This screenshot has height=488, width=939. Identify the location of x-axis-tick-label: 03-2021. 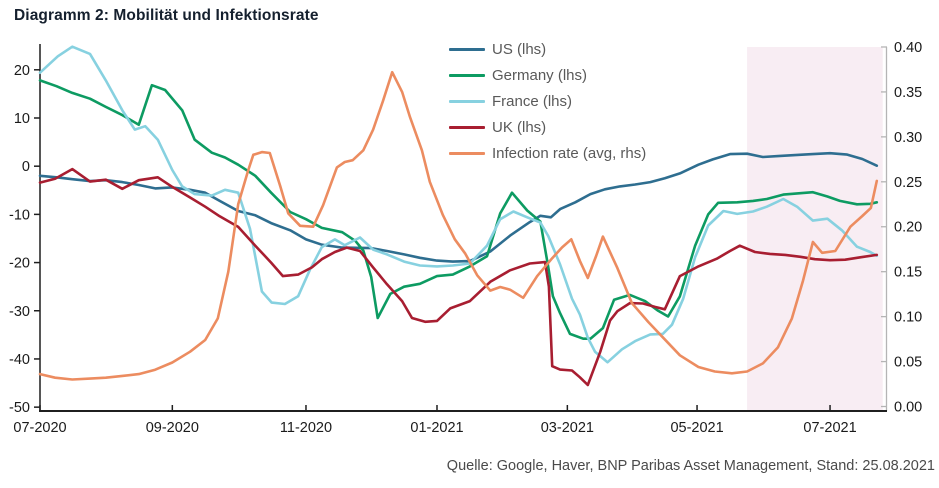
(567, 428).